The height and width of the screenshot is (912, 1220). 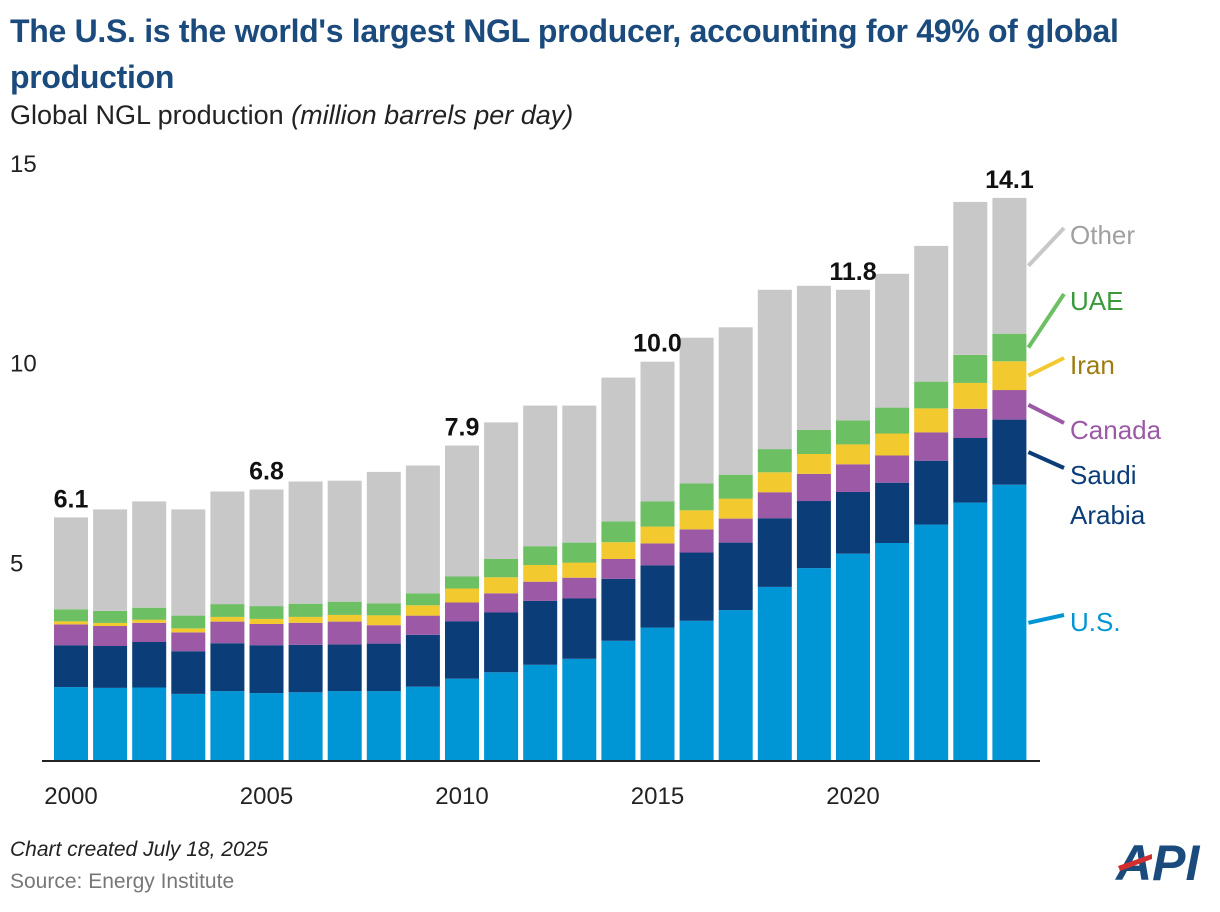 What do you see at coordinates (227, 726) in the screenshot?
I see `bar-segment-us-2004` at bounding box center [227, 726].